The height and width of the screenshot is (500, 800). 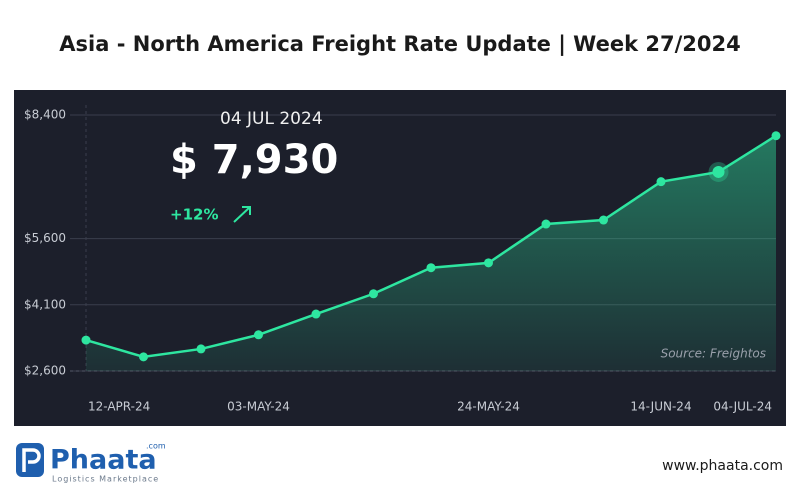 I want to click on y-tick-label: $5,600, so click(x=45, y=238).